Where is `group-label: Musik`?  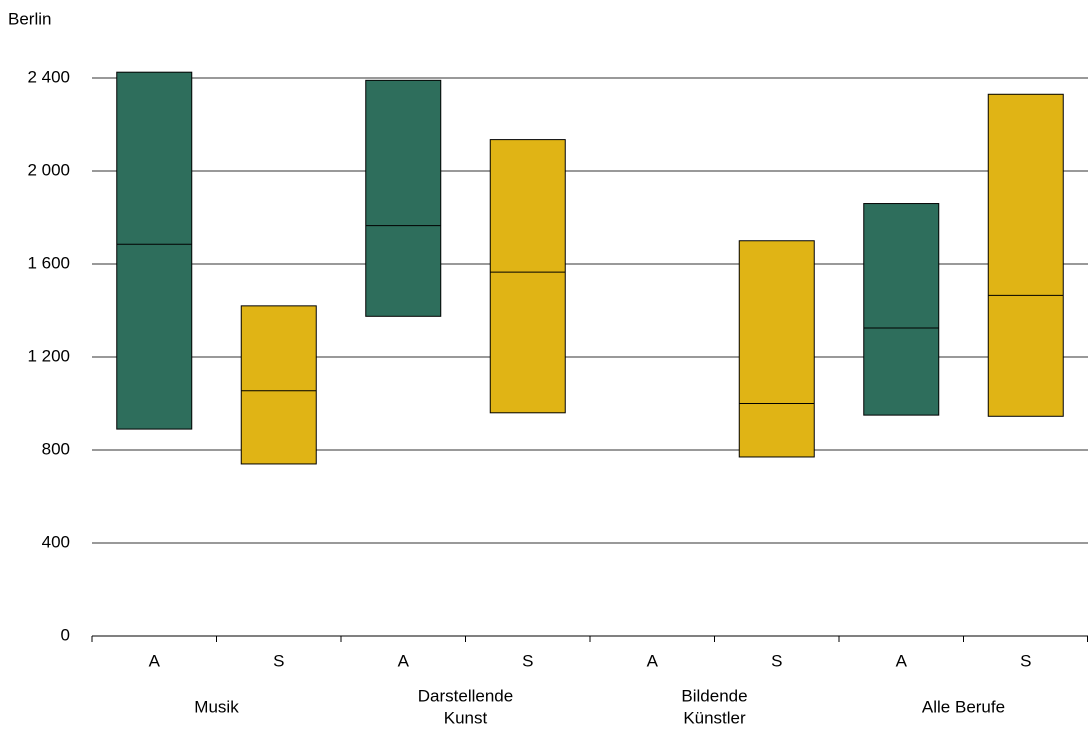 group-label: Musik is located at coordinates (216, 706).